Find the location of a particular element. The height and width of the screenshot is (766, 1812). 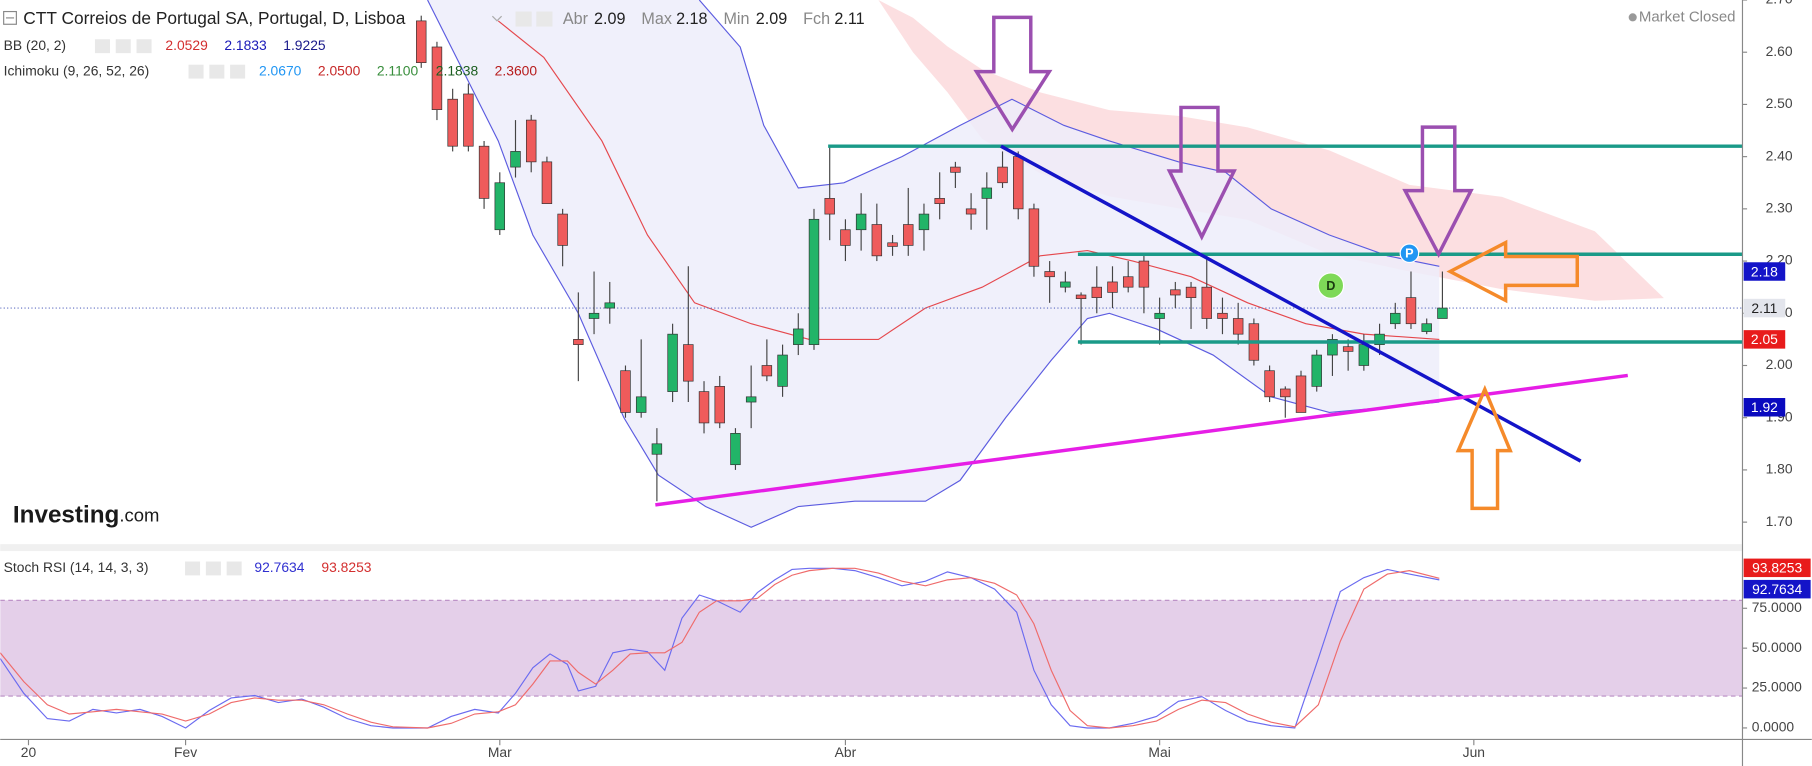

ohlc-label: Min is located at coordinates (736, 19).